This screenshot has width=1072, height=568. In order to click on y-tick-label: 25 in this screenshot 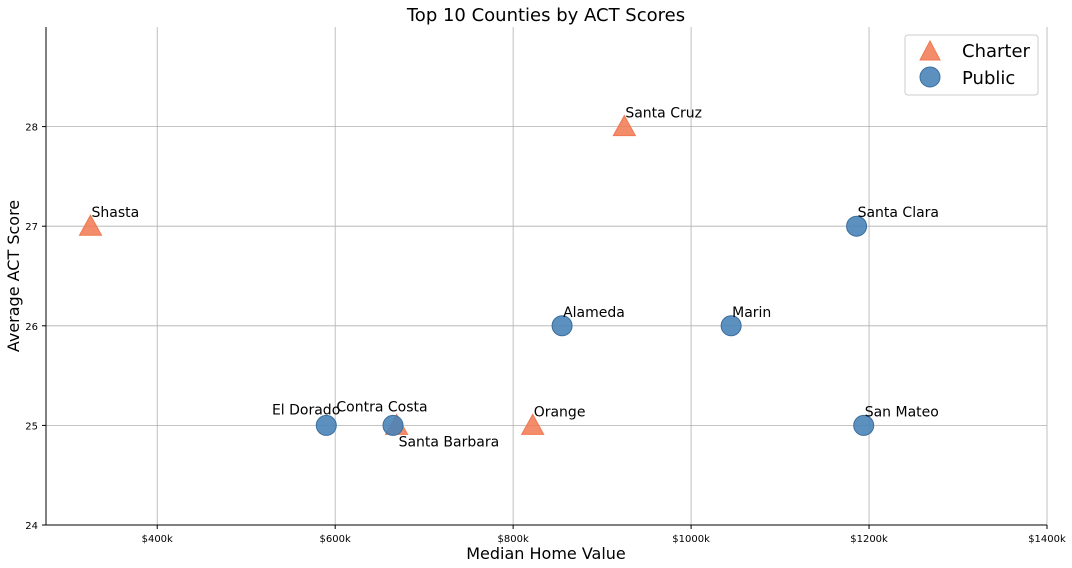, I will do `click(31, 426)`.